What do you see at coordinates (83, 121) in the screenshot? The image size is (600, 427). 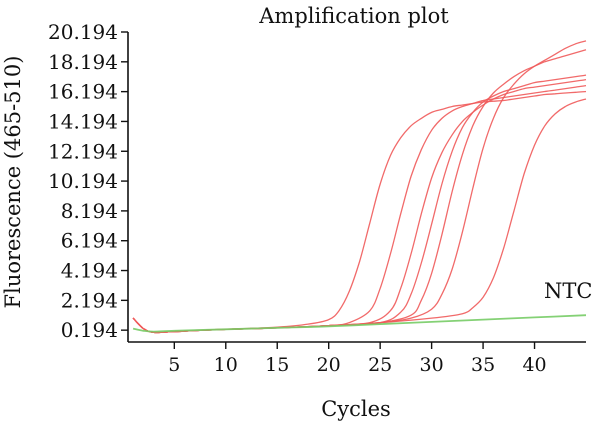 I see `y-tick-label: 14.194` at bounding box center [83, 121].